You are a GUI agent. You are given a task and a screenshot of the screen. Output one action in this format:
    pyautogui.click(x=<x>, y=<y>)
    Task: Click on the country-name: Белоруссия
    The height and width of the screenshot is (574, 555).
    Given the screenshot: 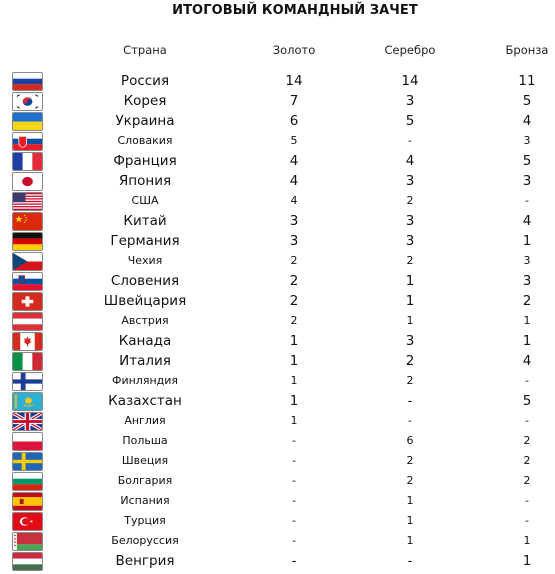 What is the action you would take?
    pyautogui.click(x=145, y=540)
    